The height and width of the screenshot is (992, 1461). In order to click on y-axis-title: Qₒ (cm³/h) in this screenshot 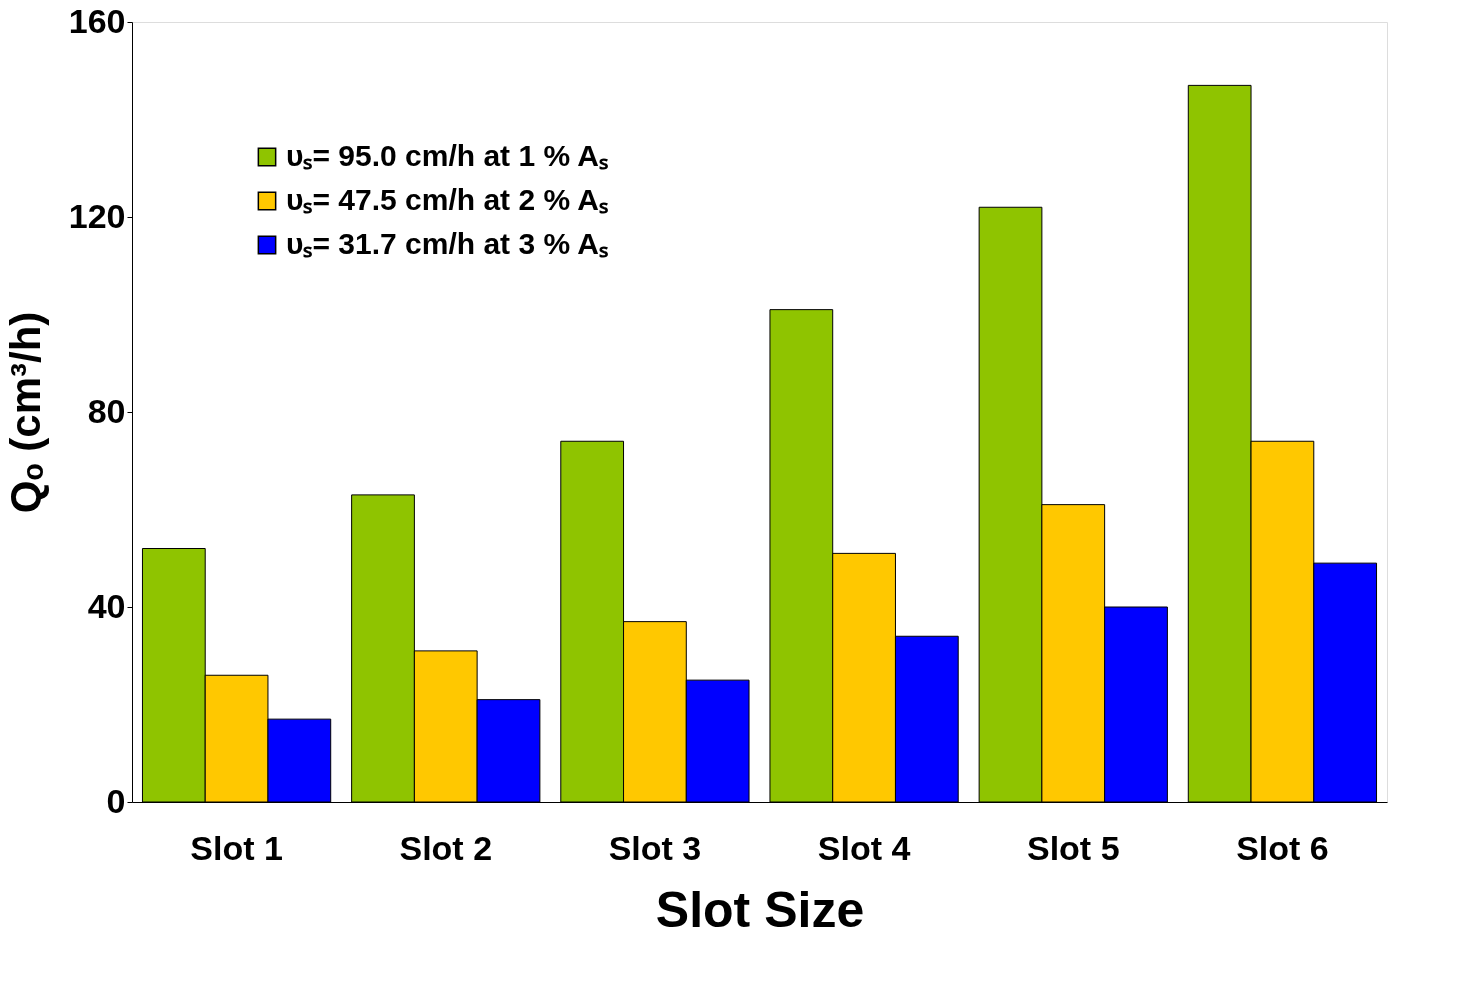, I will do `click(25, 412)`.